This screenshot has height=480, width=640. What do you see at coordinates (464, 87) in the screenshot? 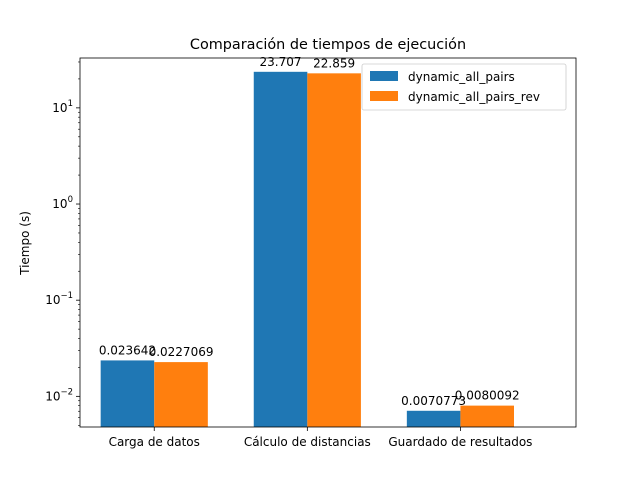
I see `legend-box` at bounding box center [464, 87].